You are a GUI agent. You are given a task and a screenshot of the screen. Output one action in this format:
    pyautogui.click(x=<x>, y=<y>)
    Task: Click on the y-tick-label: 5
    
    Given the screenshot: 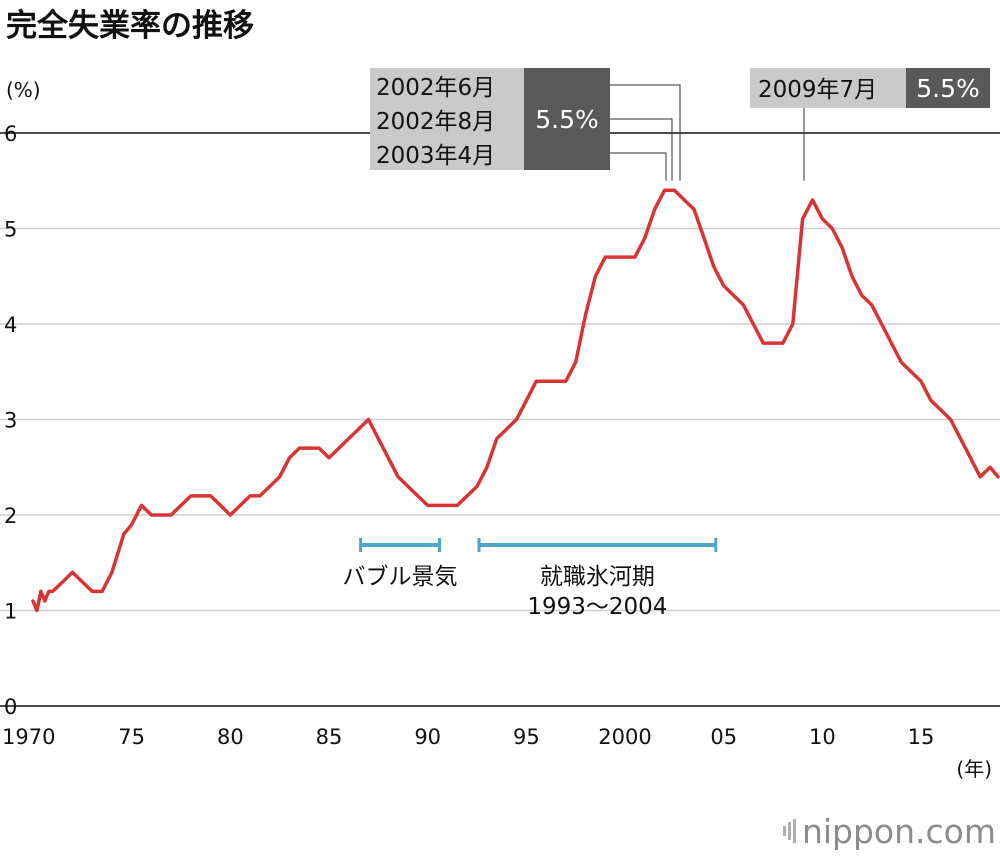 What is the action you would take?
    pyautogui.click(x=10, y=230)
    